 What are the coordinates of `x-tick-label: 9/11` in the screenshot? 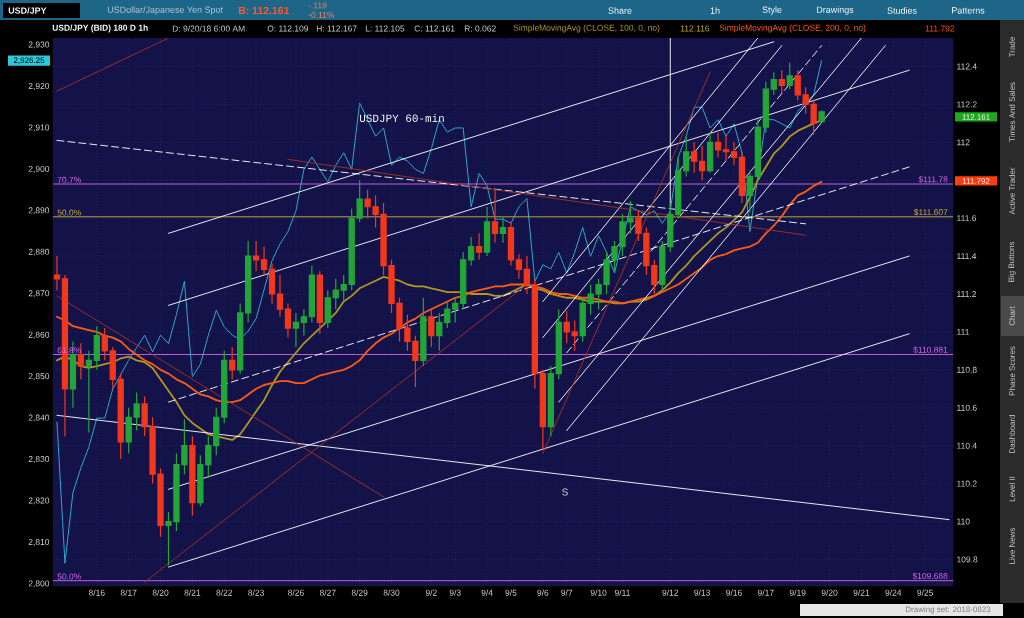 It's located at (622, 592).